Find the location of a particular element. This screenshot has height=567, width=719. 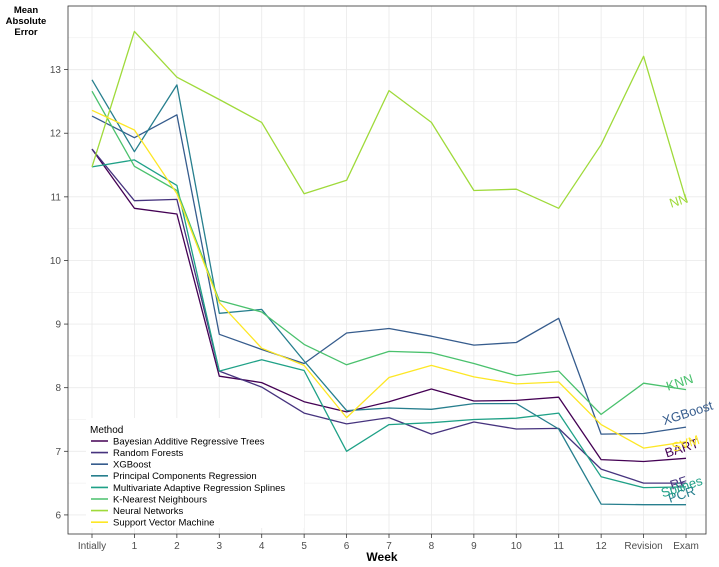

x-axis-ticks: Intially 1 2 3 4 5 6 7 8 9 10 11 12 Revision Exam is located at coordinates (388, 543).